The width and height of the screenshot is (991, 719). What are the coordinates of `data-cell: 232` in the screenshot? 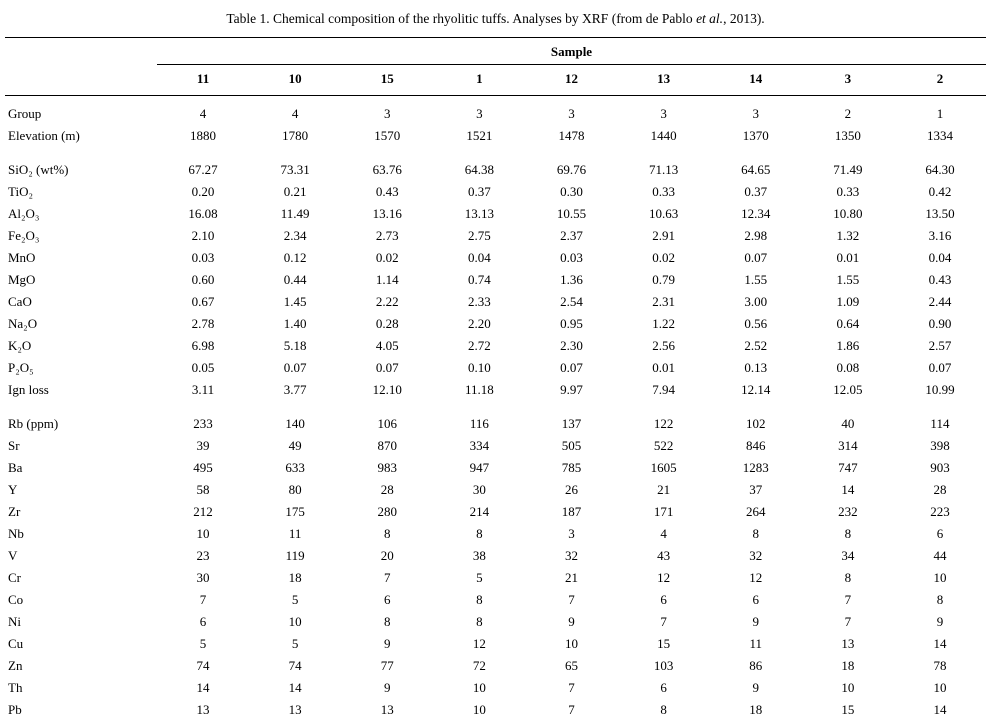 It's located at (848, 511).